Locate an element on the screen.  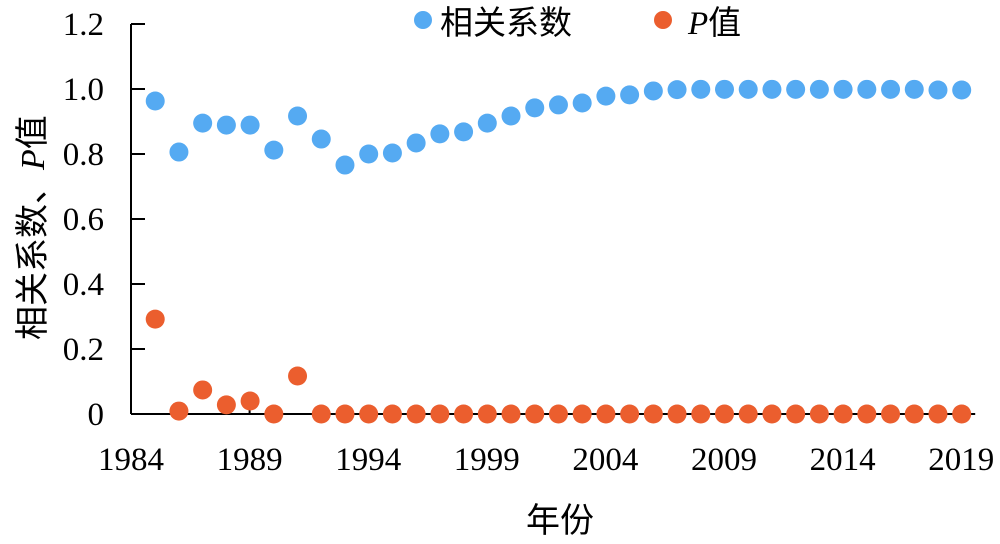
legend-marker-correlation is located at coordinates (423, 20).